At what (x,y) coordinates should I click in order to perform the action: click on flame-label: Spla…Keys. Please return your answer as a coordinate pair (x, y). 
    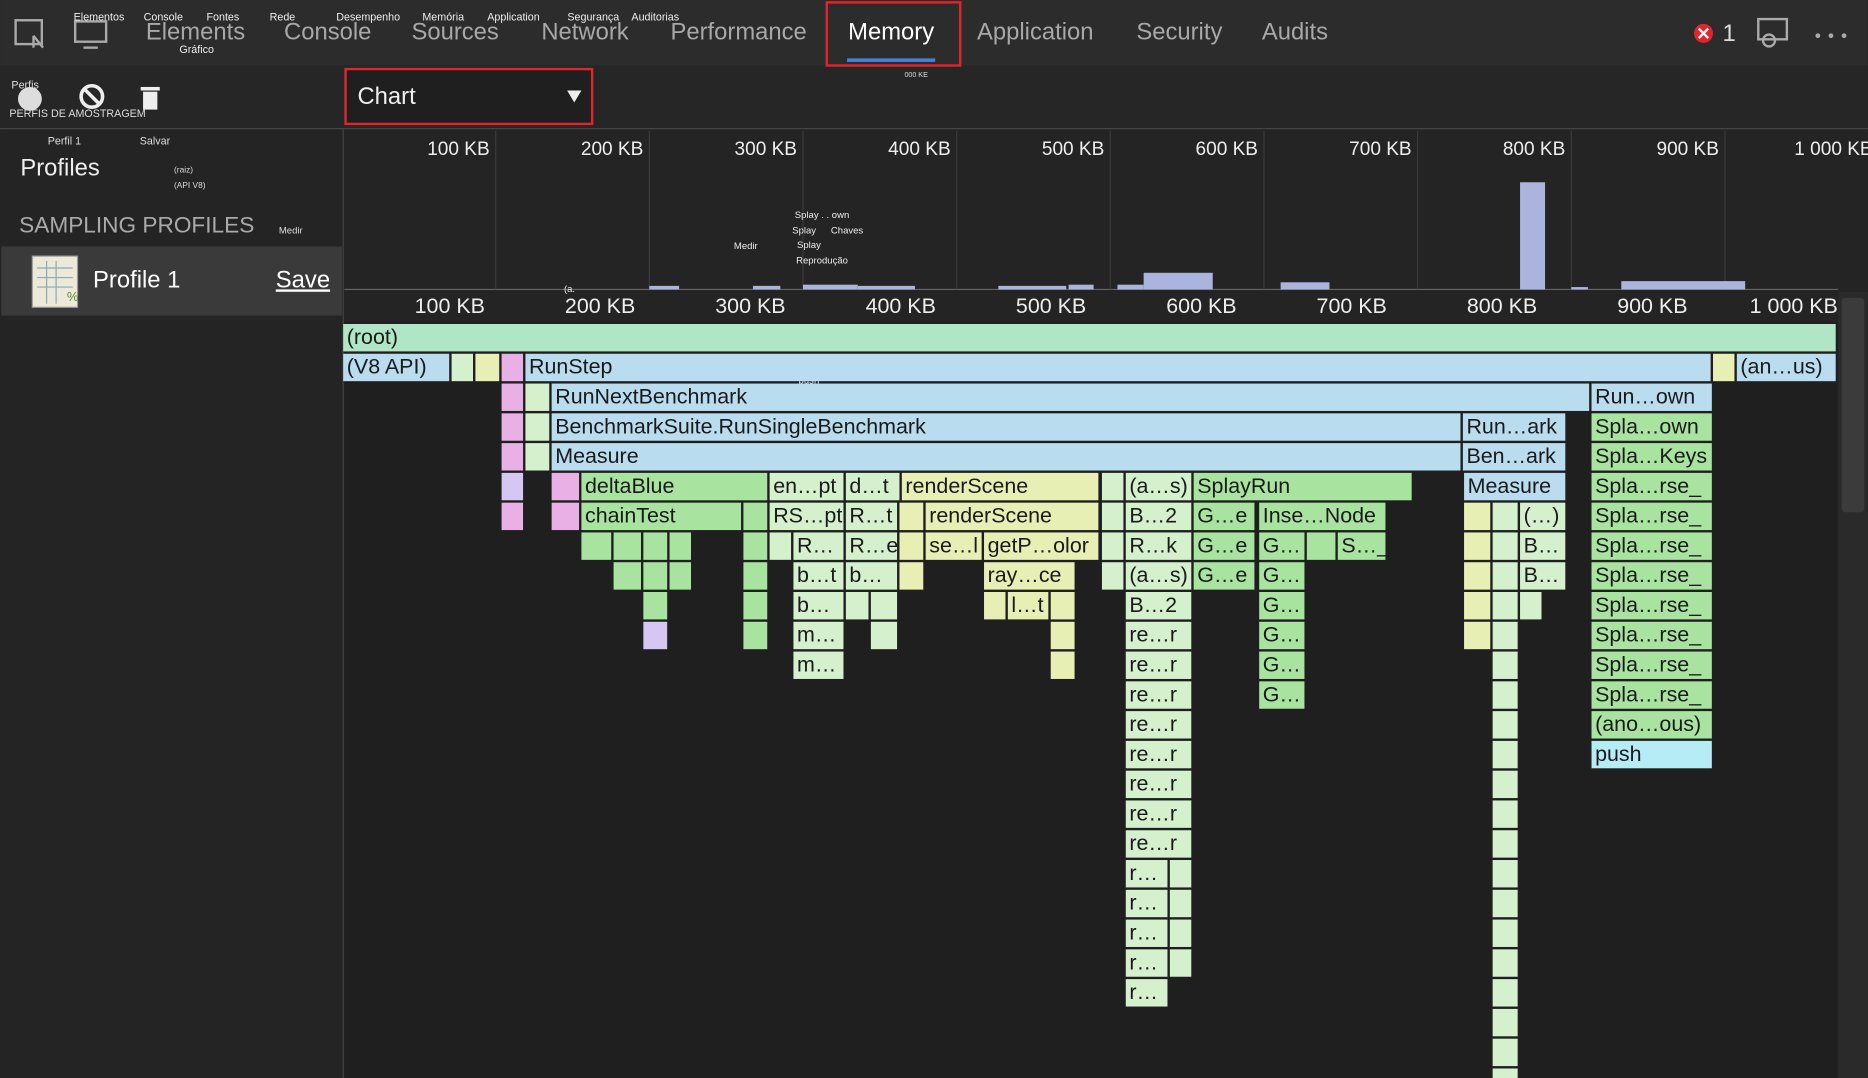
    Looking at the image, I should click on (1651, 456).